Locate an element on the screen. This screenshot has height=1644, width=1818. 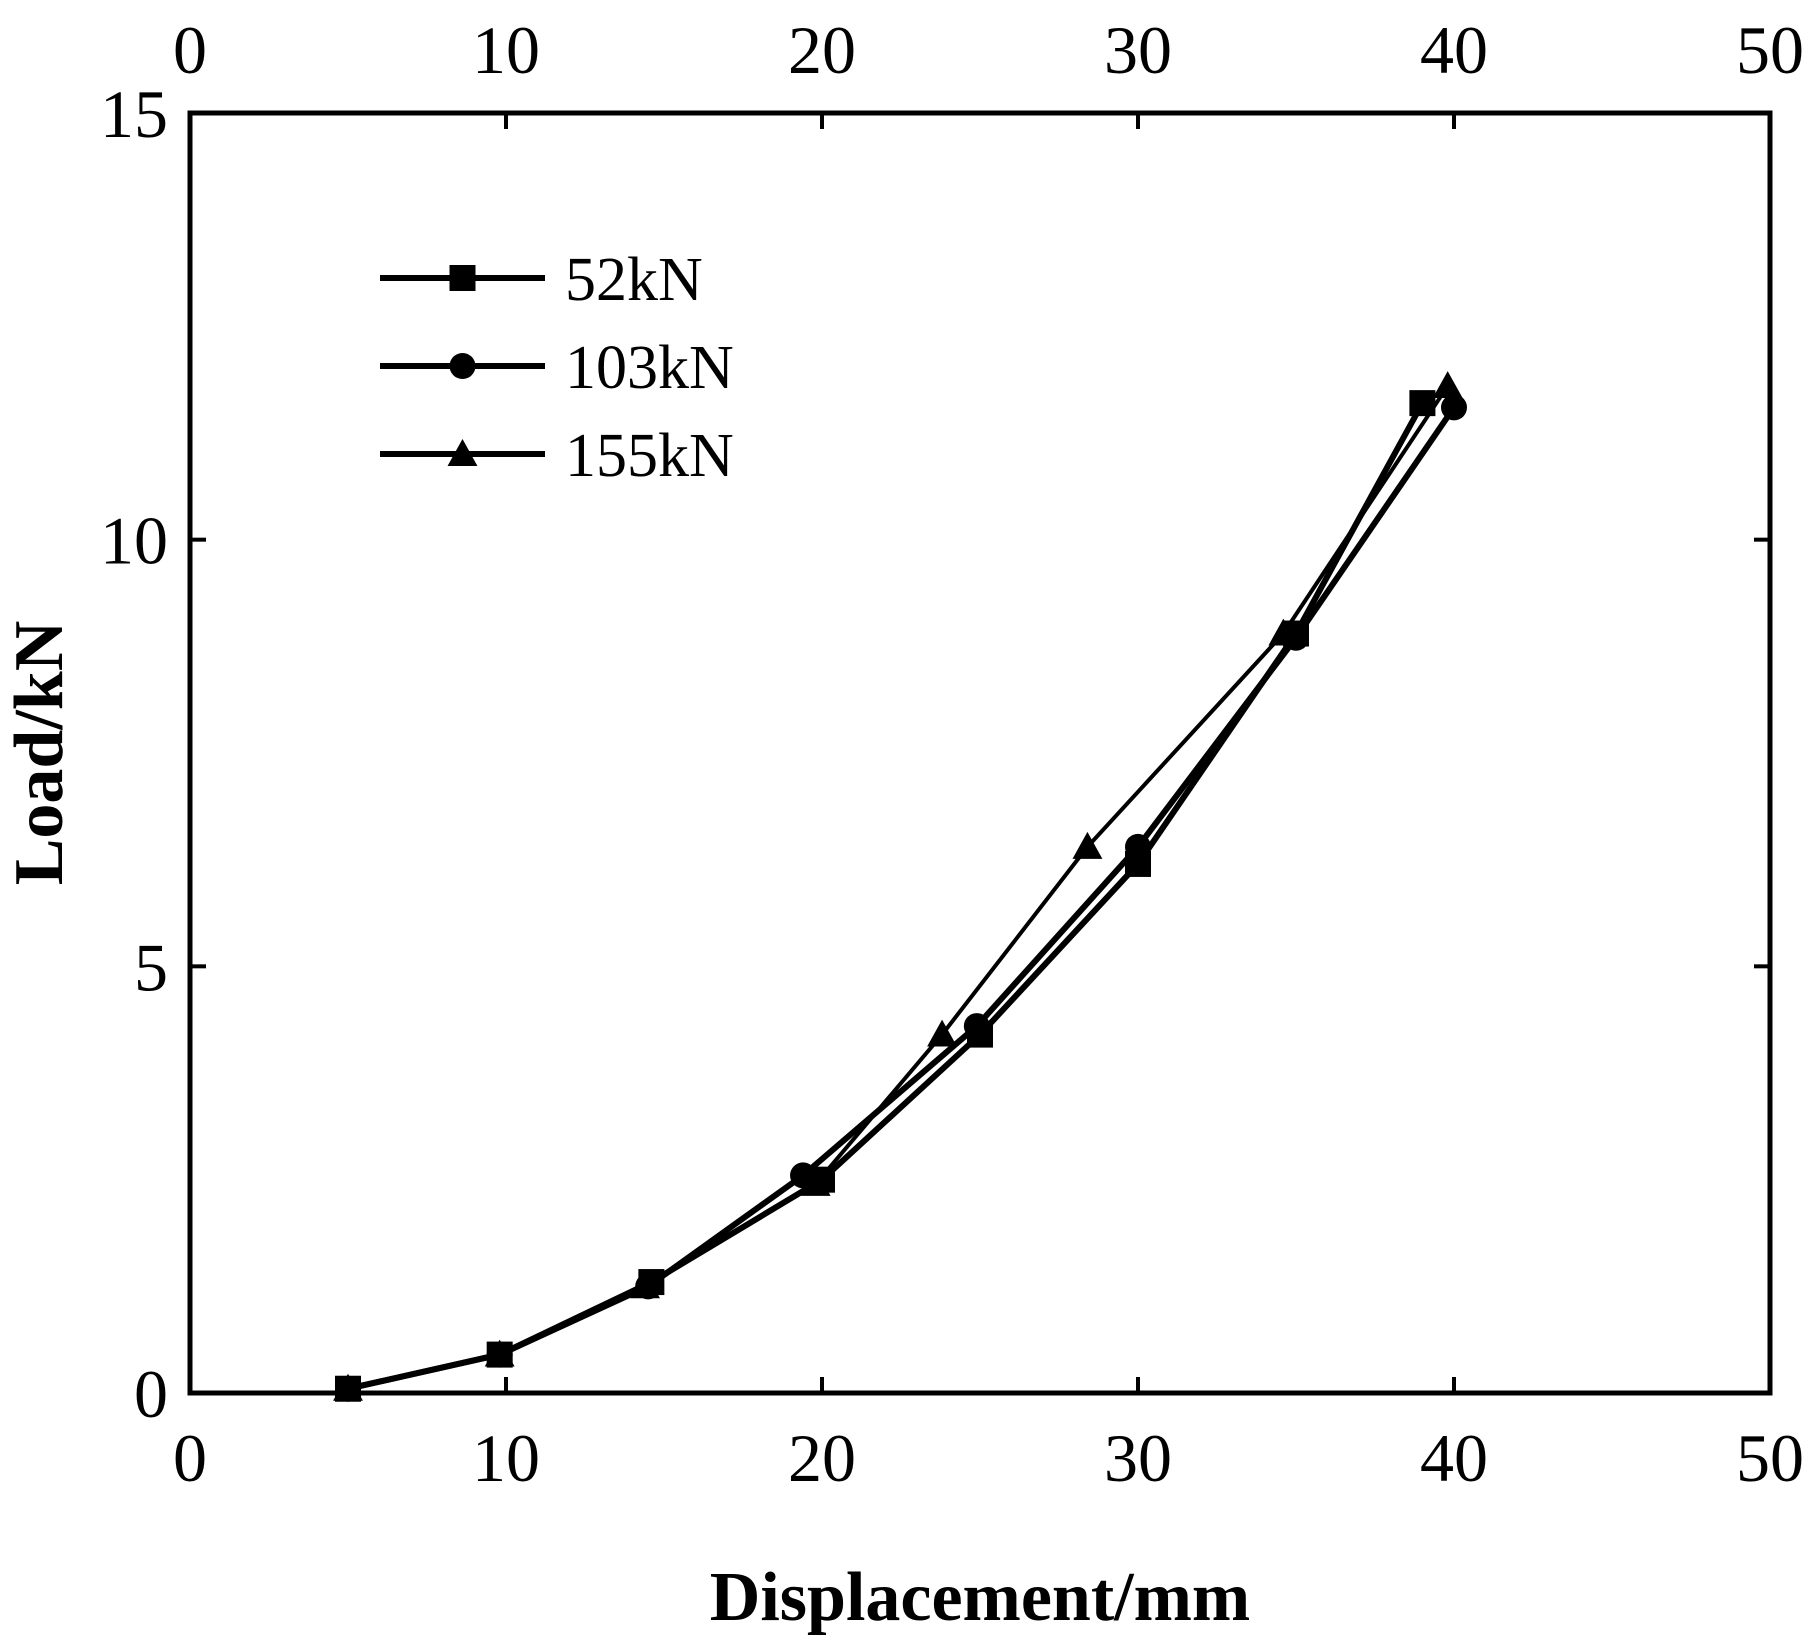
y-tick-label: 15 is located at coordinates (134, 114).